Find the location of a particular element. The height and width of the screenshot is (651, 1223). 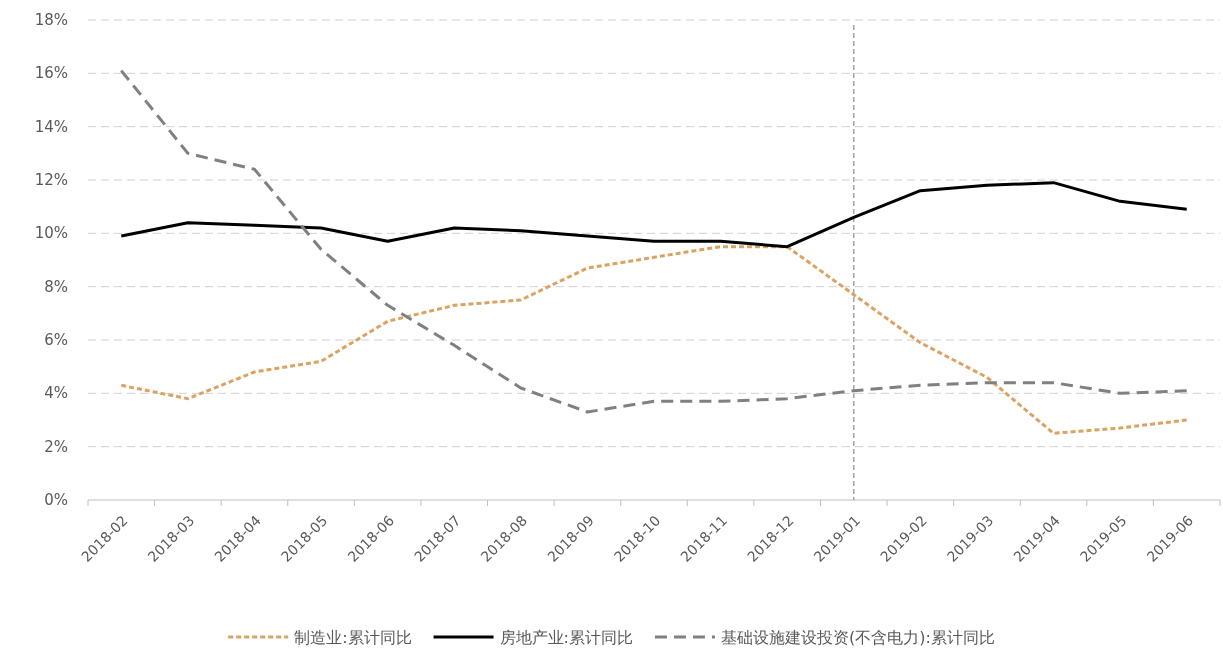

y-tick-label: 18% is located at coordinates (51, 20).